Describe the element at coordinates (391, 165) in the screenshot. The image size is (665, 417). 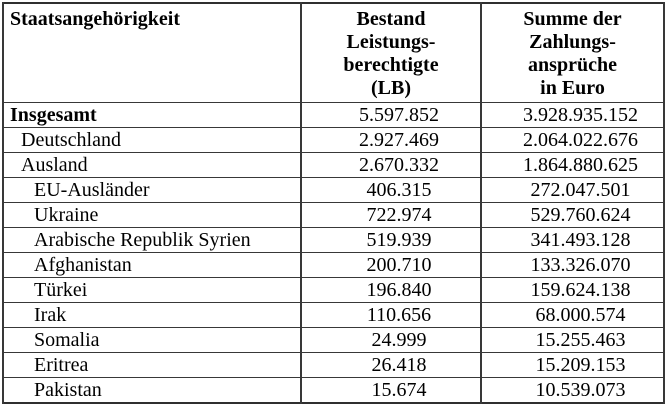
I see `lb-value-cell: 2.670.332` at that location.